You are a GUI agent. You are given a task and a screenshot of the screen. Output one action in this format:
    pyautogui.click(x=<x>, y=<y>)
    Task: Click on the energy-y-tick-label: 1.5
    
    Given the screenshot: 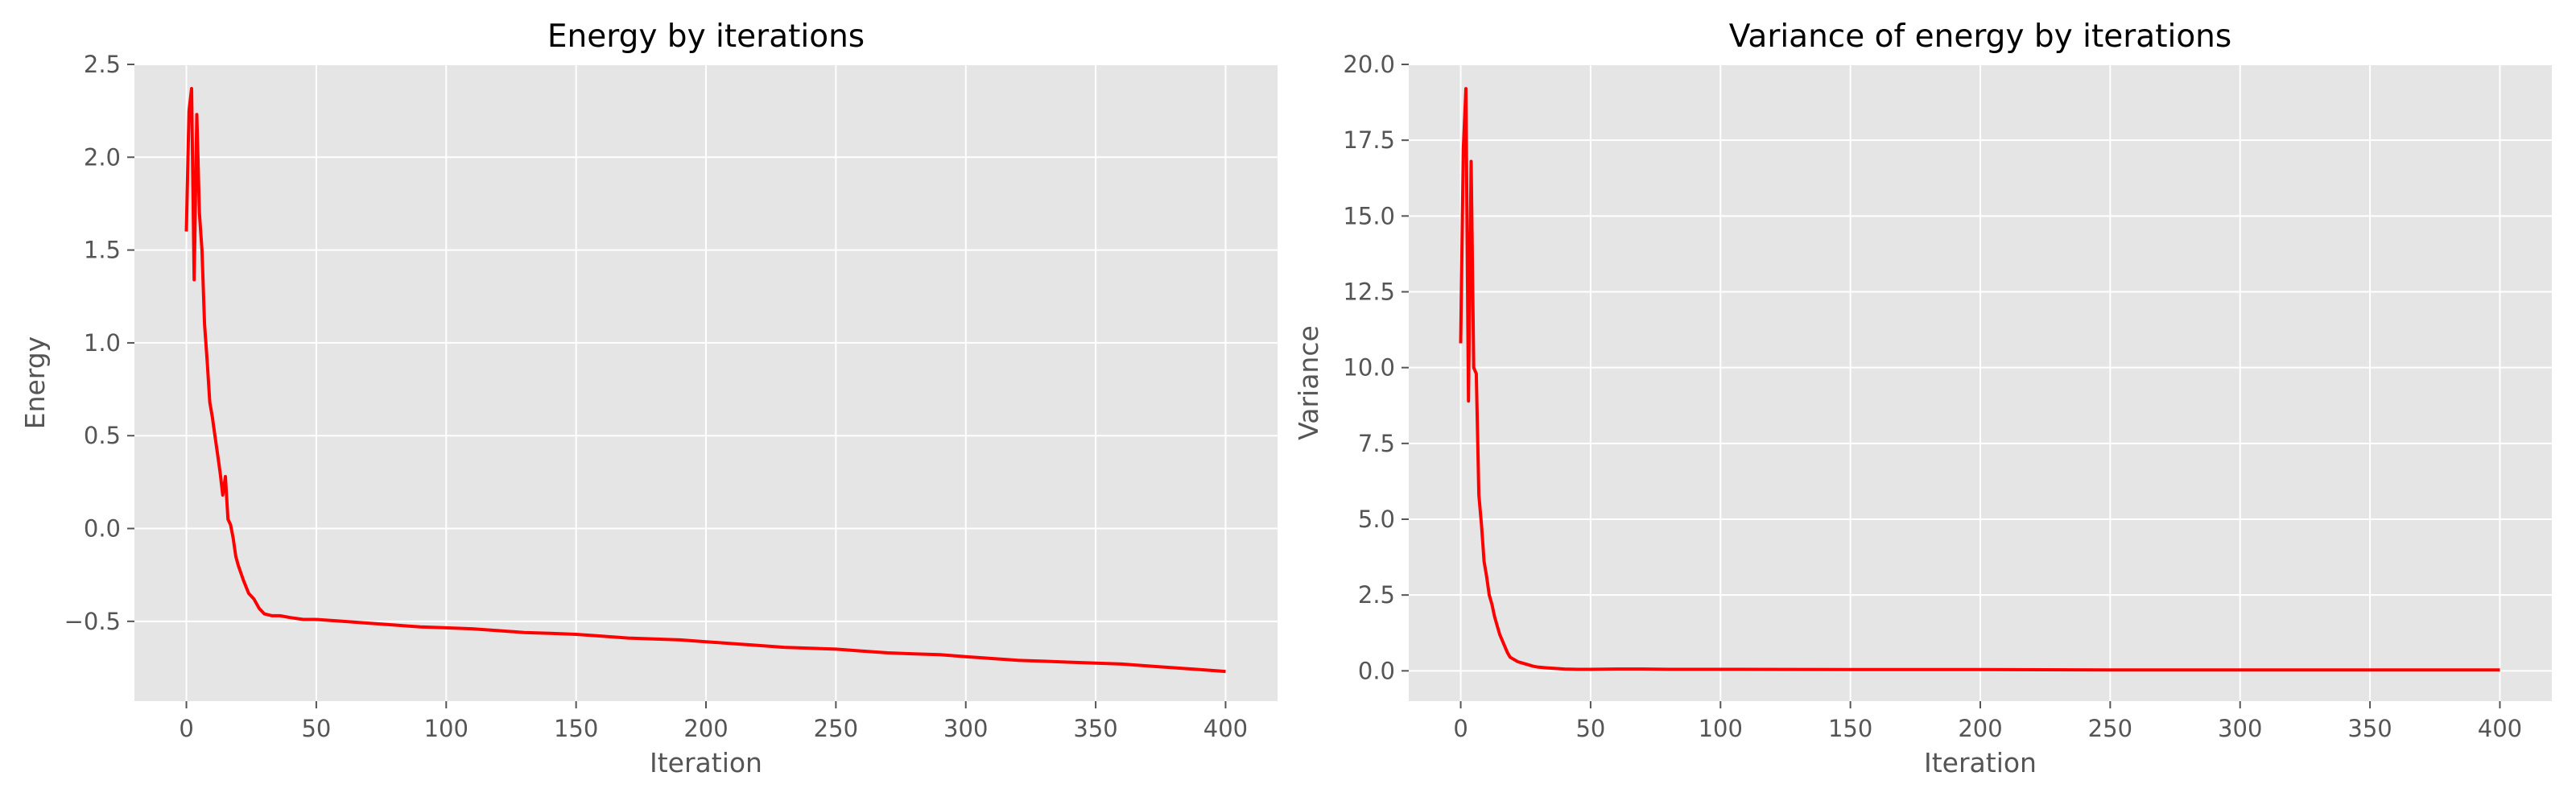 What is the action you would take?
    pyautogui.click(x=102, y=250)
    